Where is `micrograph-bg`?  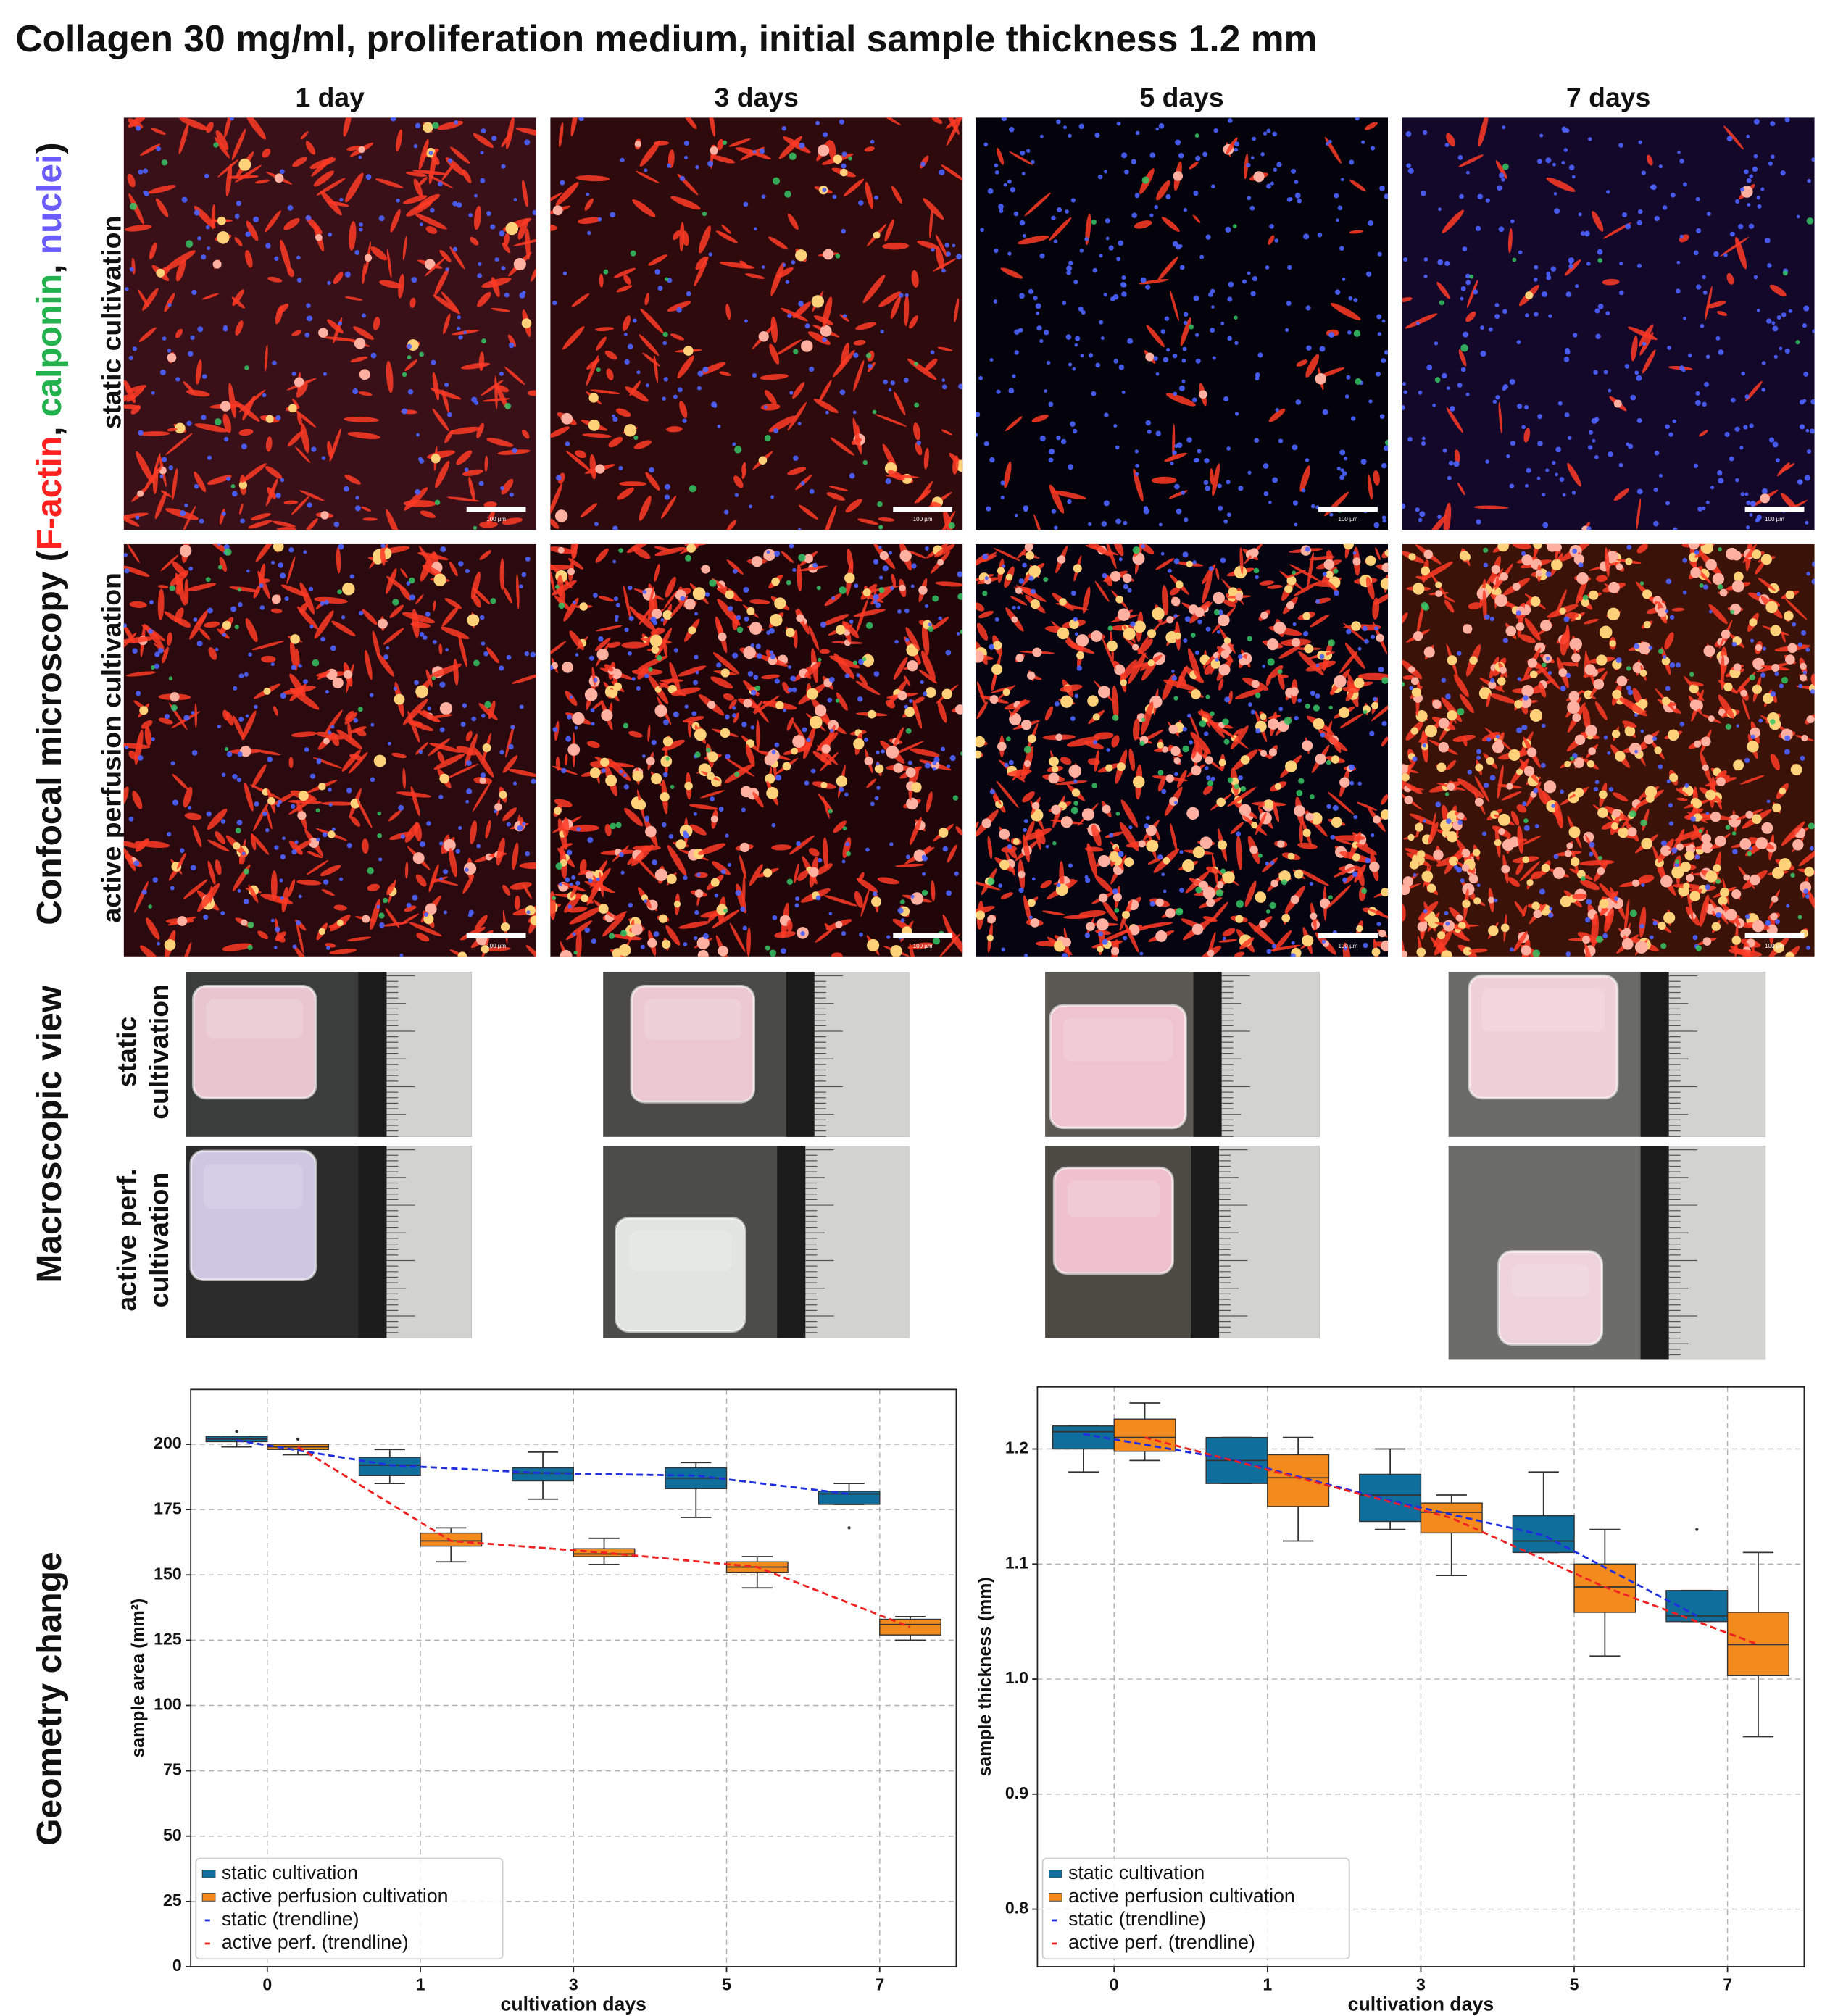 micrograph-bg is located at coordinates (1609, 323).